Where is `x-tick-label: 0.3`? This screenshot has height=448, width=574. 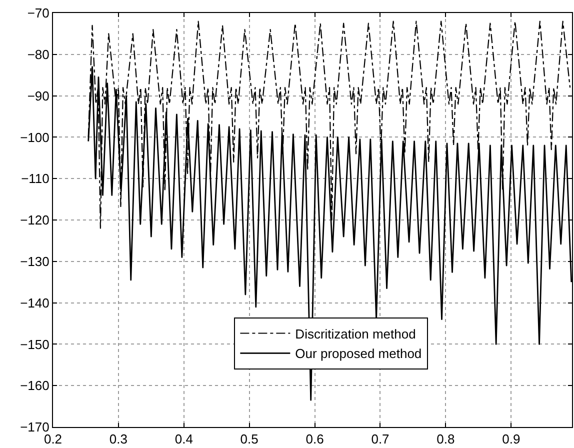
x-tick-label: 0.3 is located at coordinates (118, 439).